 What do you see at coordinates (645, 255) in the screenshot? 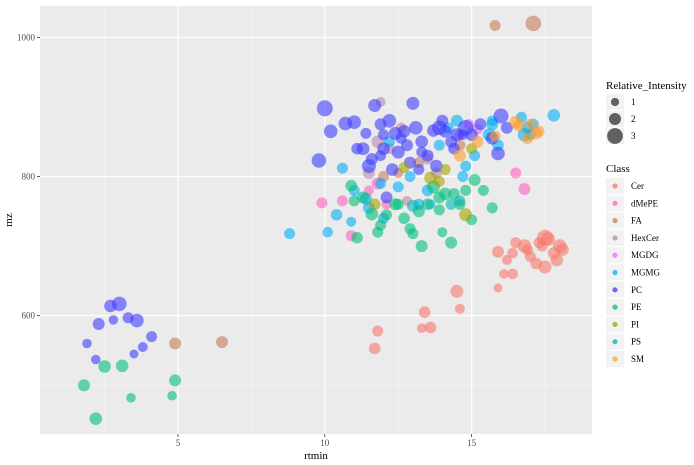
I see `class-legend-label: MGDG` at bounding box center [645, 255].